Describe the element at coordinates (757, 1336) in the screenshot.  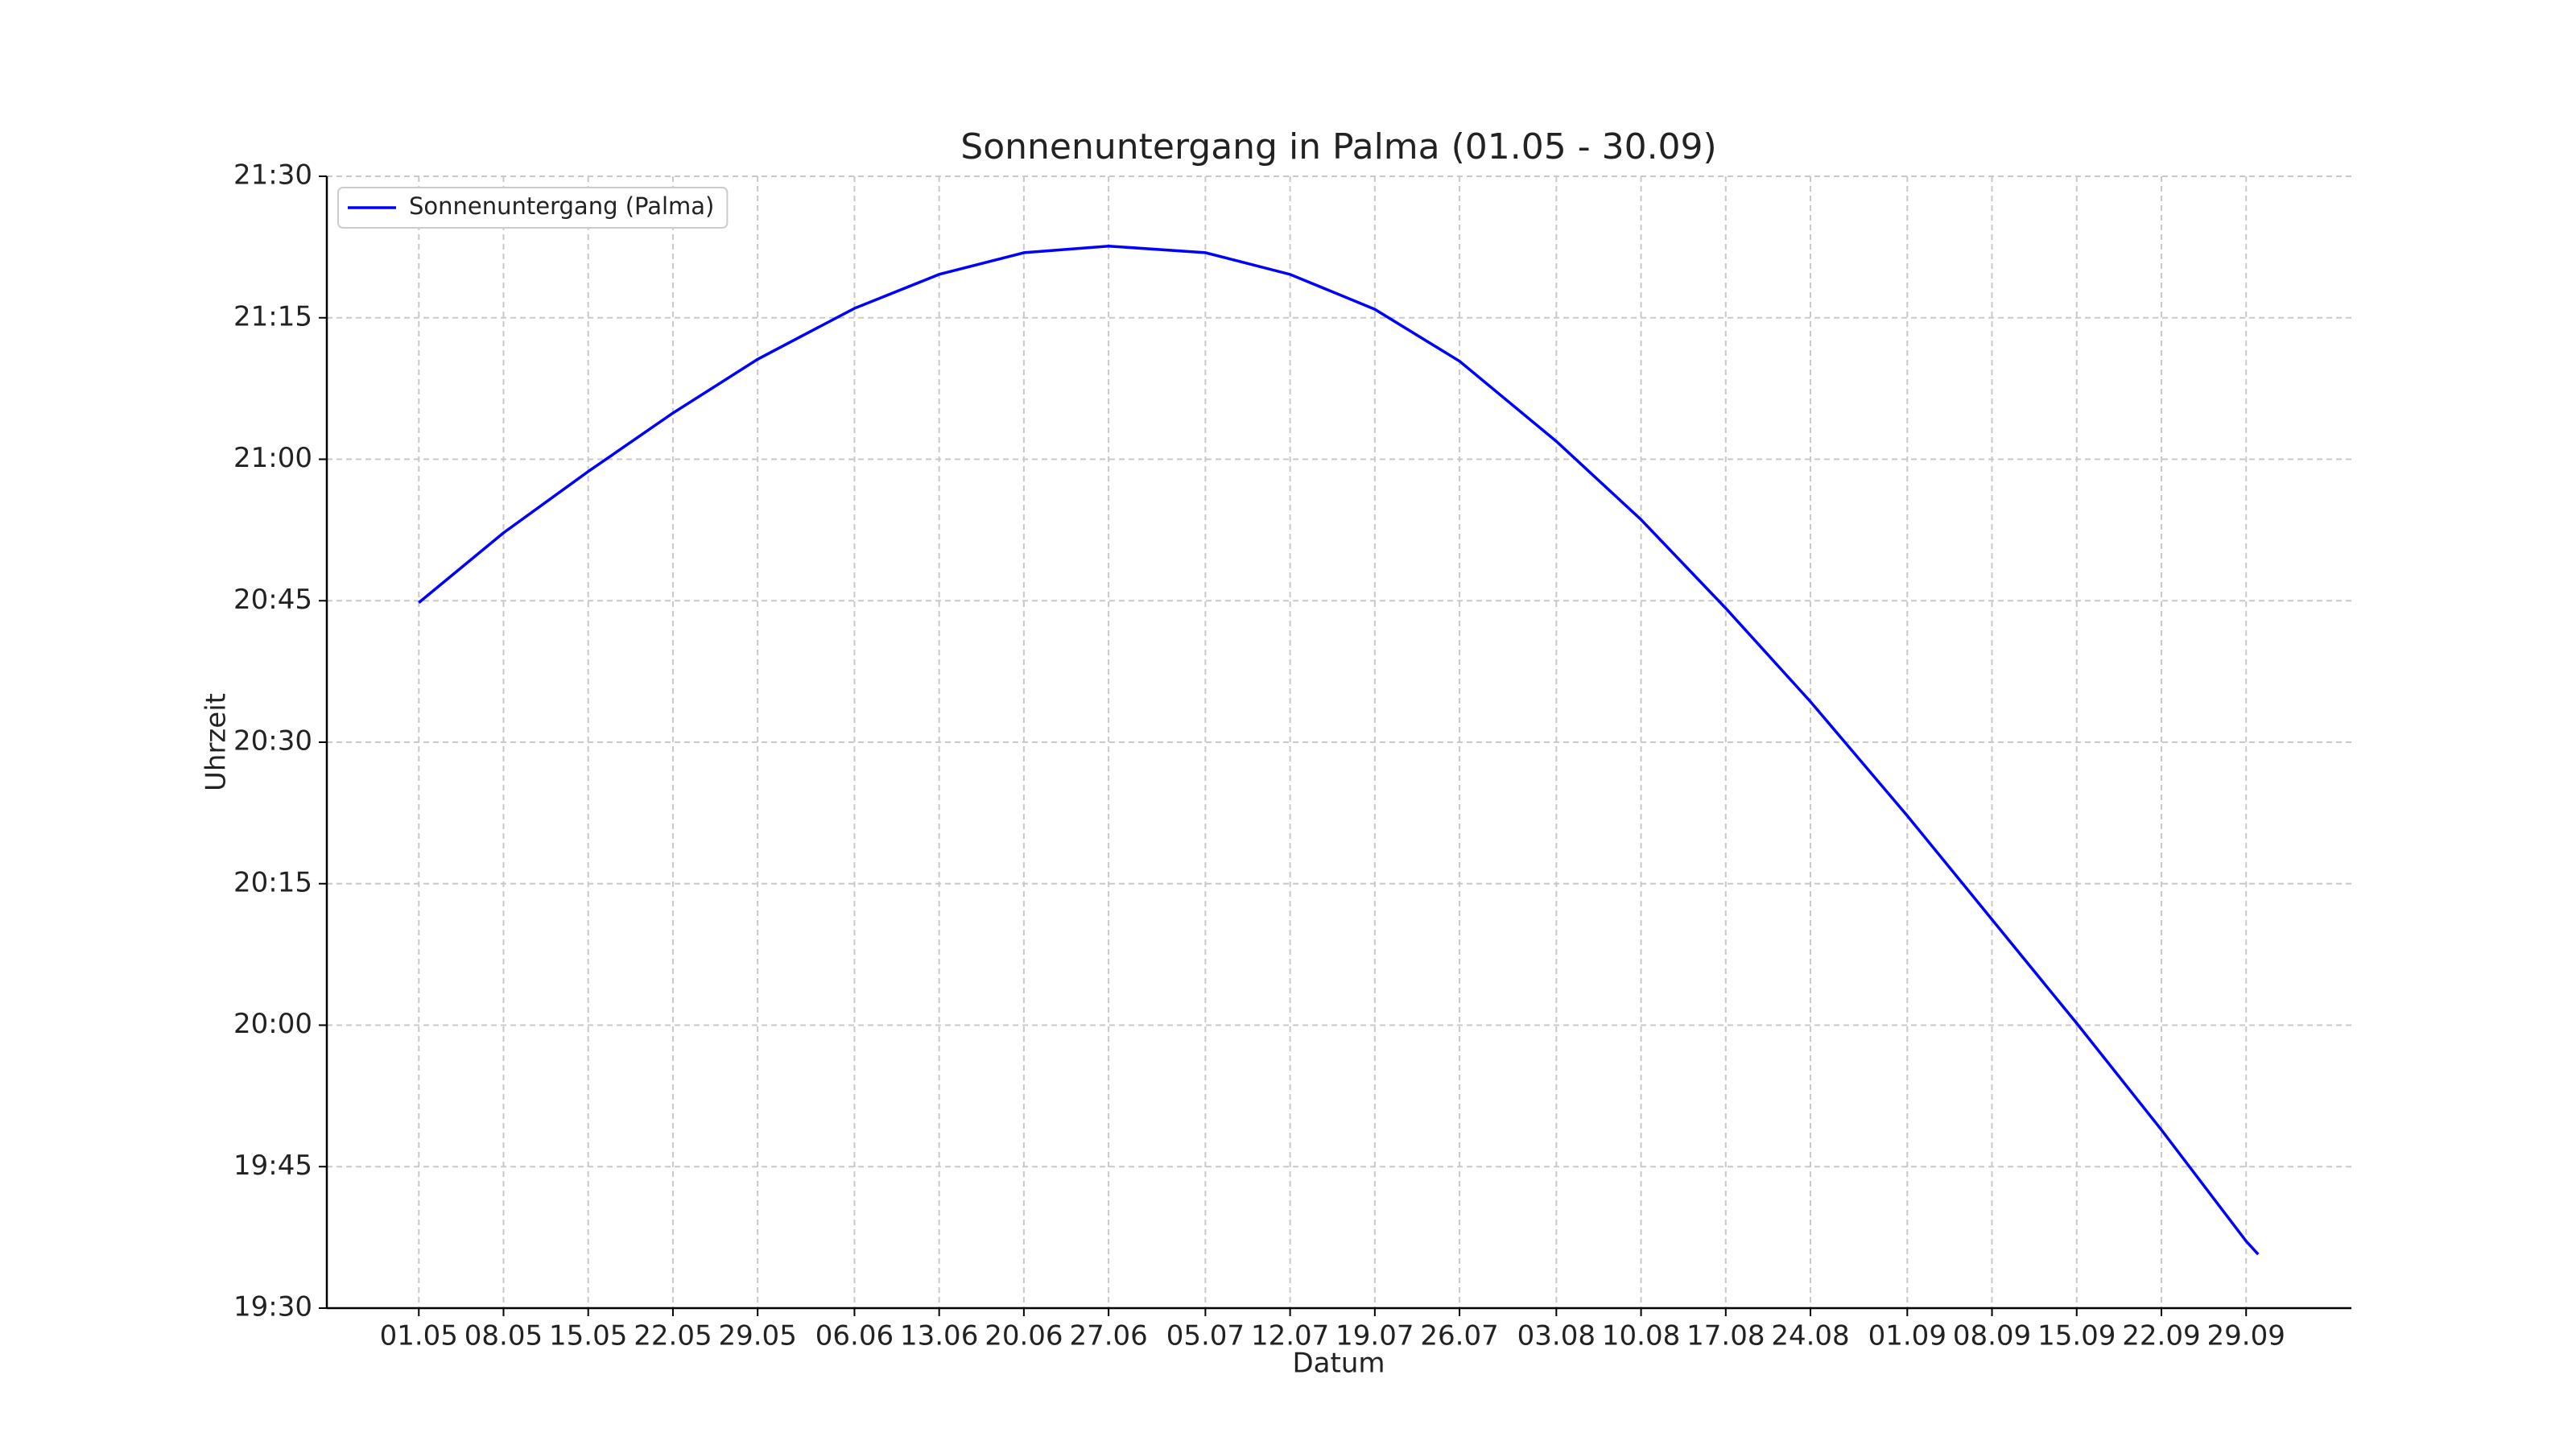
I see `x-tick-label: 29.05` at that location.